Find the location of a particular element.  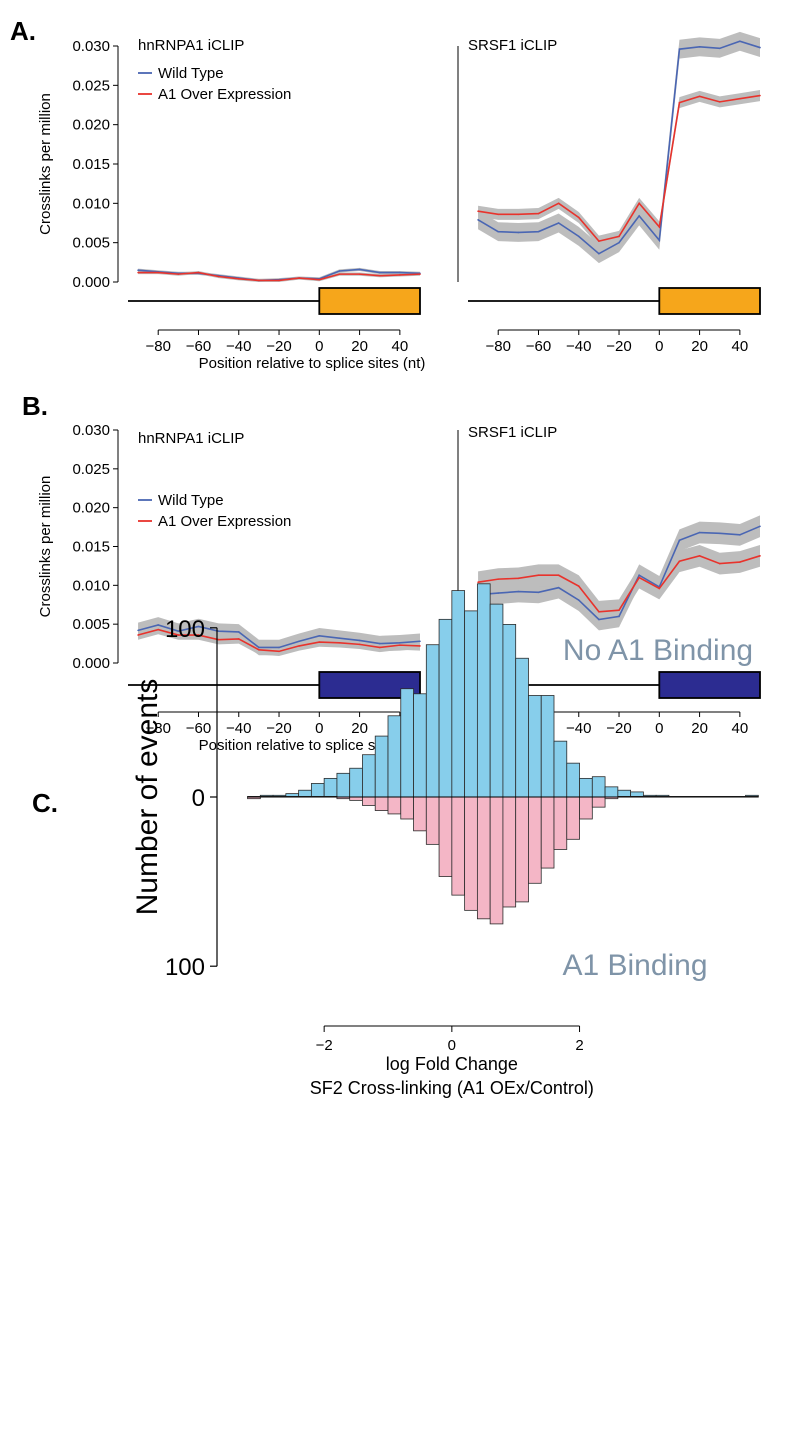

y-tick-label: 0.005 is located at coordinates (91, 624).